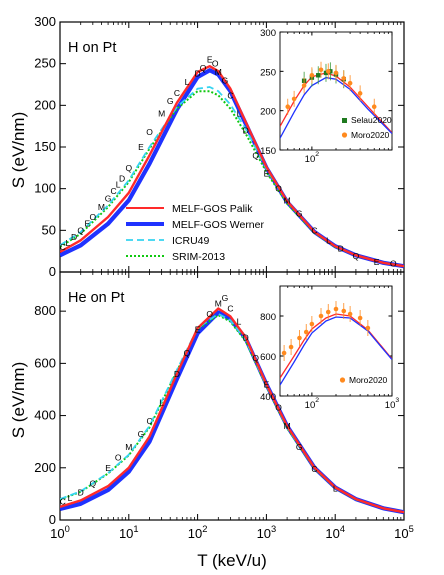 The height and width of the screenshot is (575, 444). I want to click on legend-marker-moro, so click(344, 135).